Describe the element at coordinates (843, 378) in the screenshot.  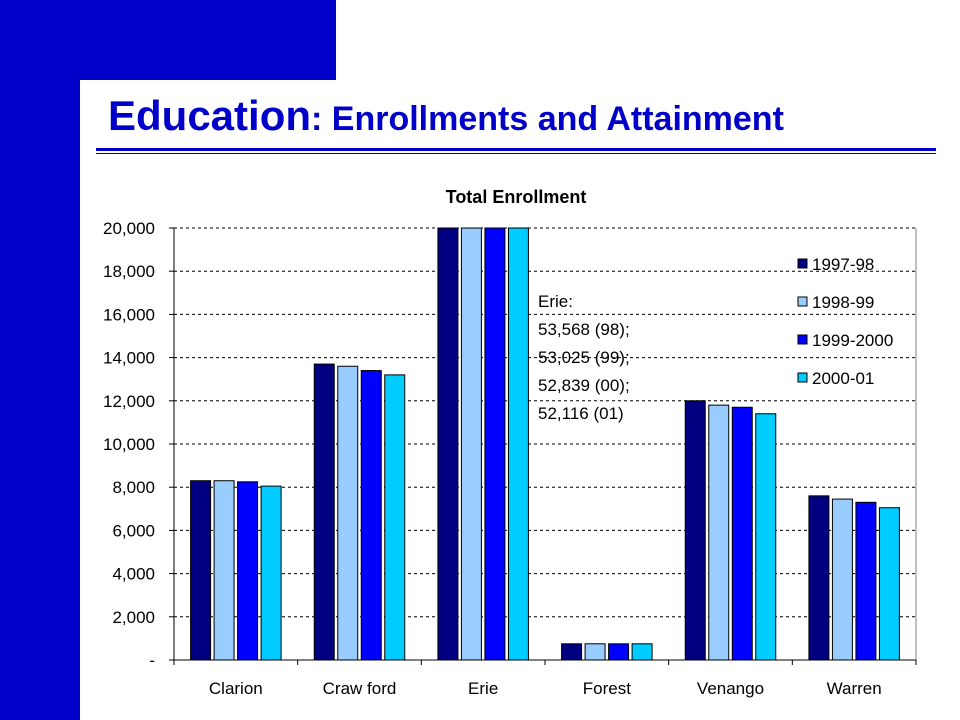
I see `legend-label: 2000-01` at that location.